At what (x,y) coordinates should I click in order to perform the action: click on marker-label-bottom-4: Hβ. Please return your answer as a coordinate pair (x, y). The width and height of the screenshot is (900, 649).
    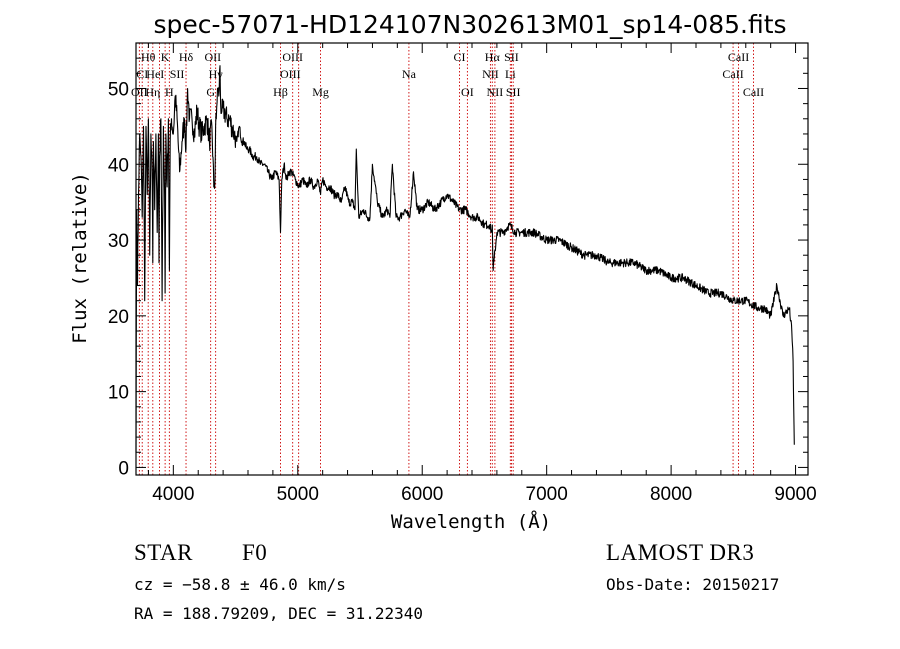
    Looking at the image, I should click on (280, 92).